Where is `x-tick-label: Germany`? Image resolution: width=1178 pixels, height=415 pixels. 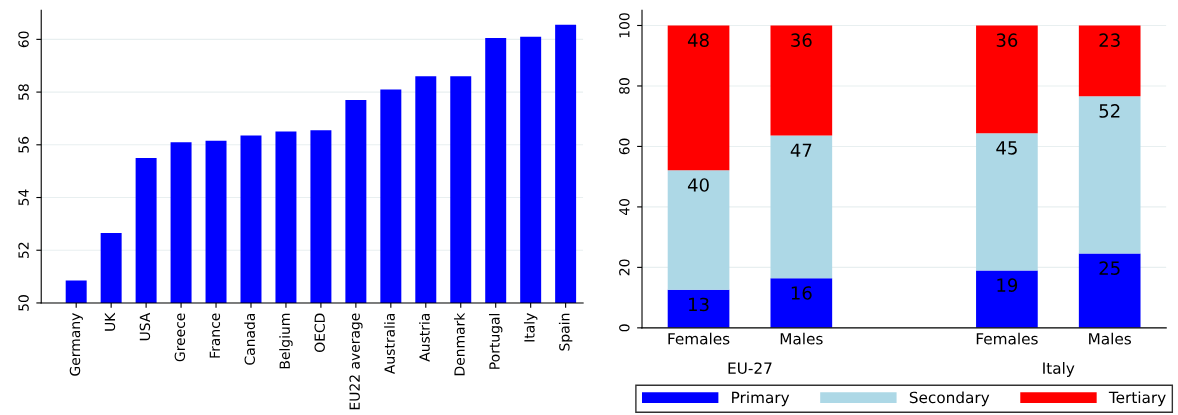 x-tick-label: Germany is located at coordinates (76, 344).